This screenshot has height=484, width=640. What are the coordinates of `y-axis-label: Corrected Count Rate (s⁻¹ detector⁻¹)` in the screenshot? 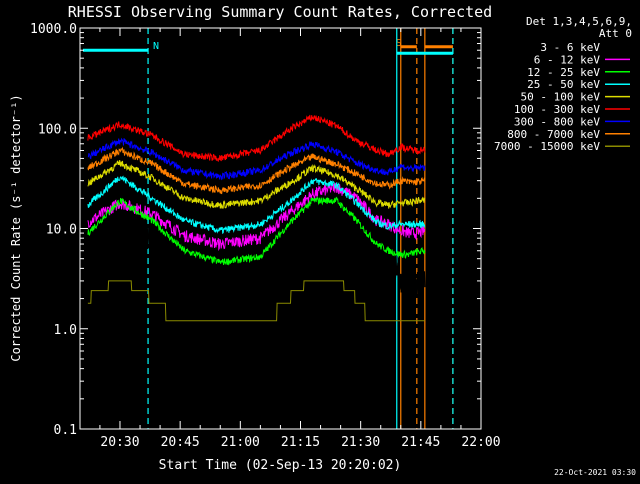 It's located at (16, 227).